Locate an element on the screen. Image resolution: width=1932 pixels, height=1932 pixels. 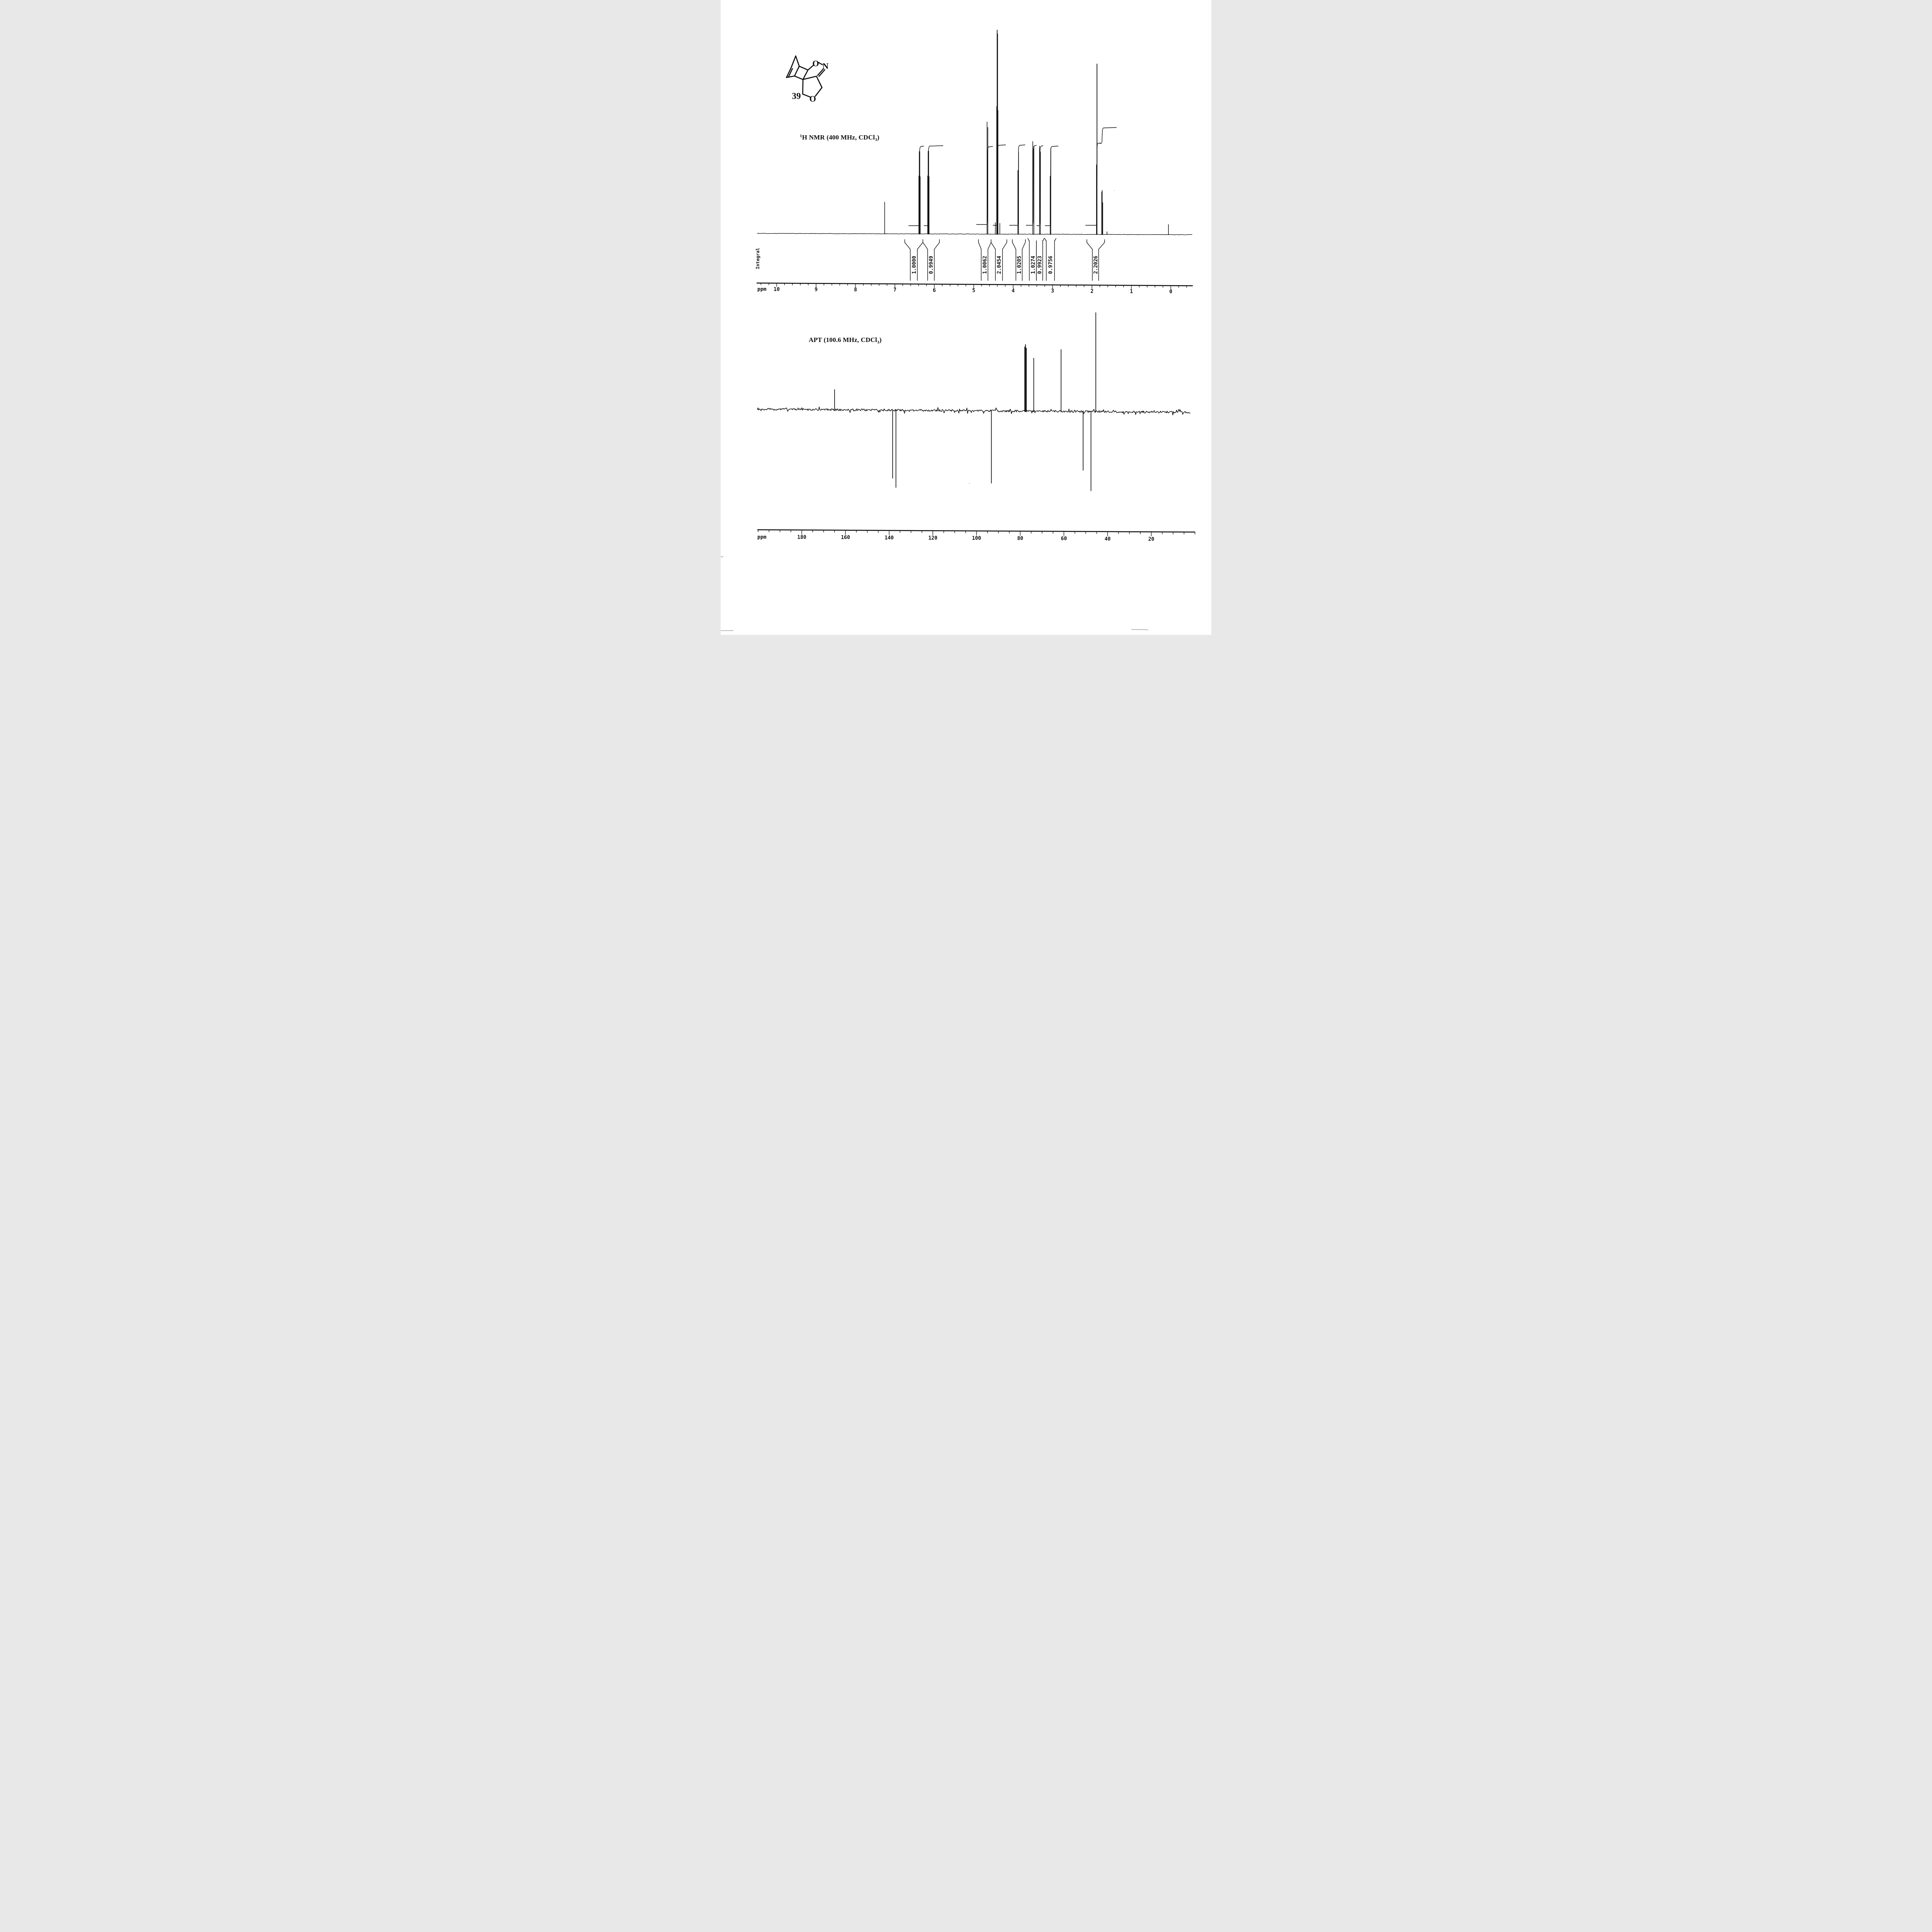
h1-tick-label: 3 is located at coordinates (1052, 291).